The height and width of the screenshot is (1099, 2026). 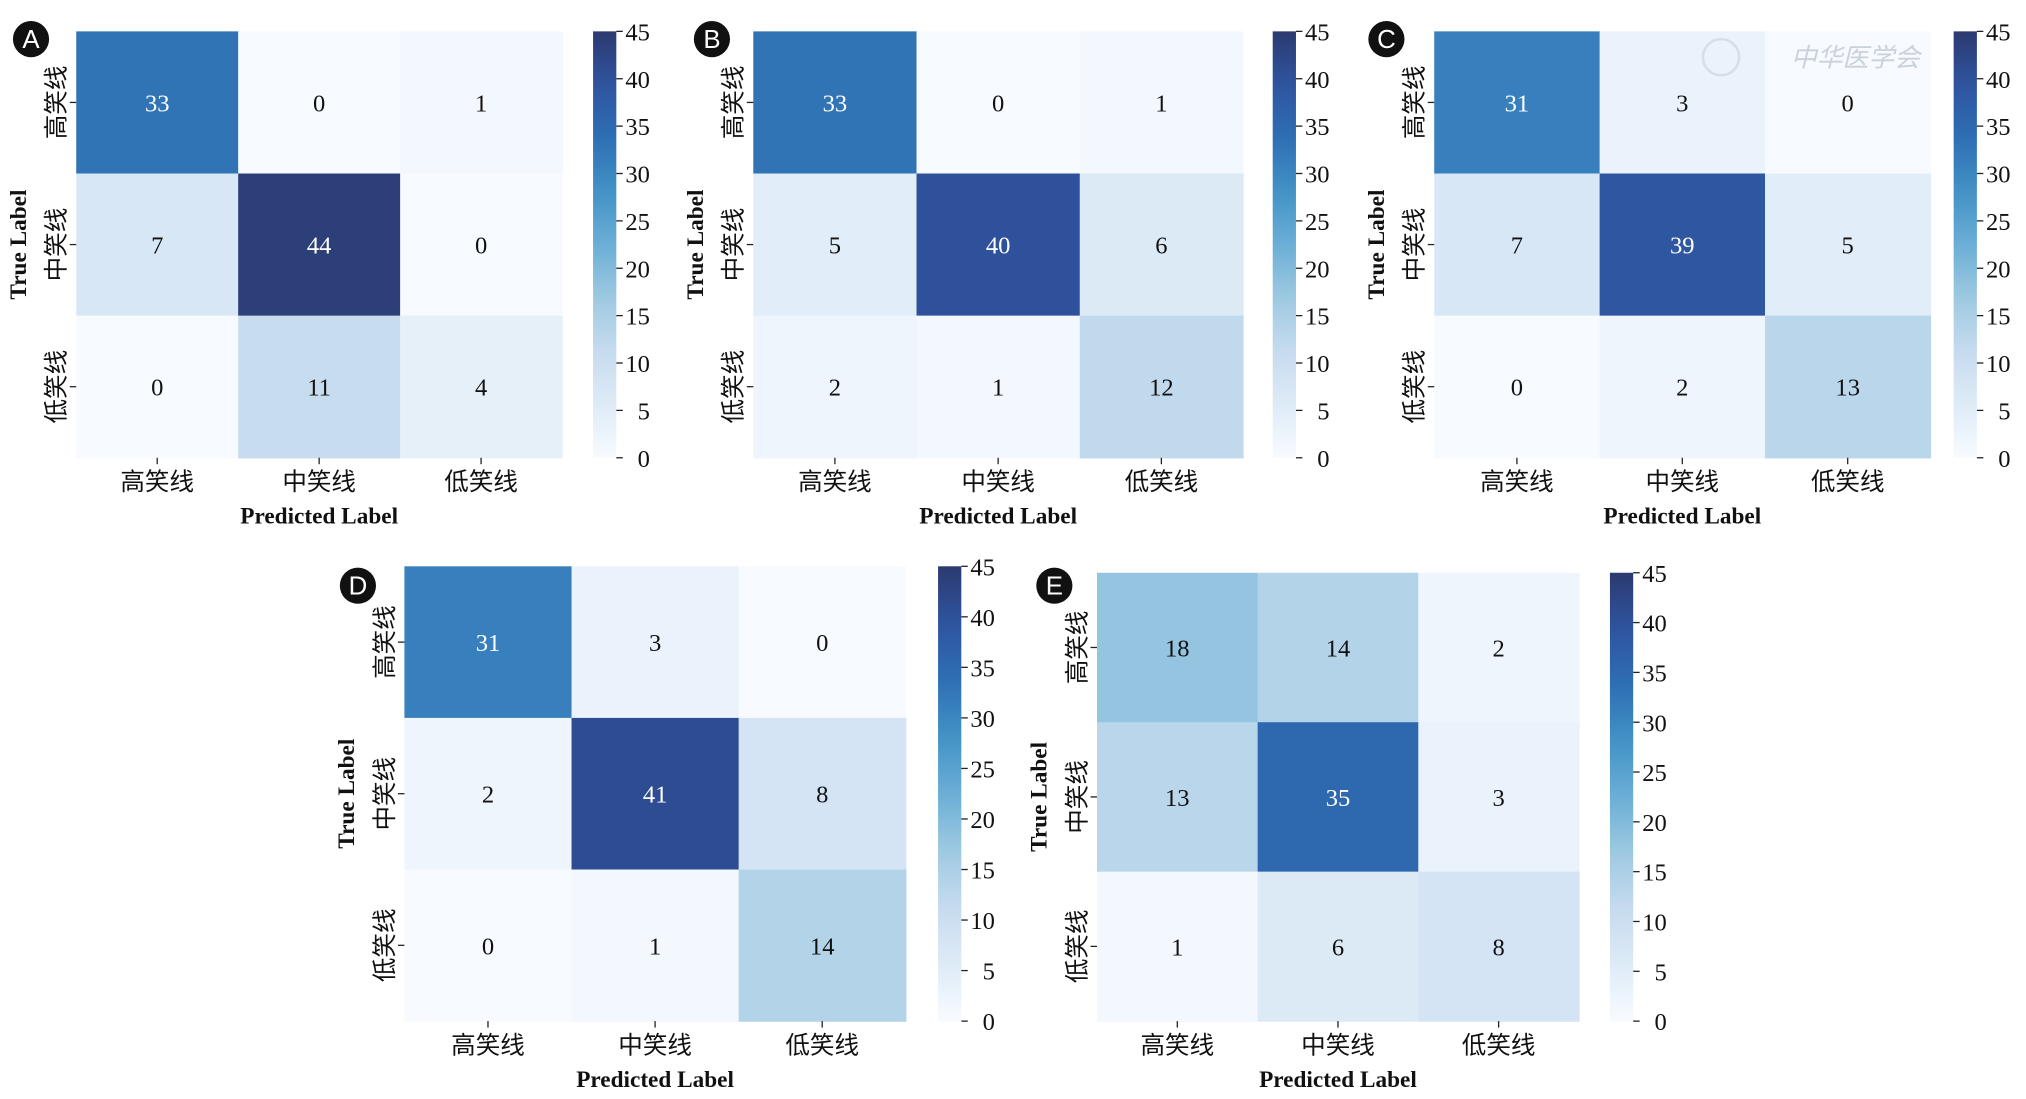 What do you see at coordinates (1317, 175) in the screenshot?
I see `colorbar-tick-label: 30` at bounding box center [1317, 175].